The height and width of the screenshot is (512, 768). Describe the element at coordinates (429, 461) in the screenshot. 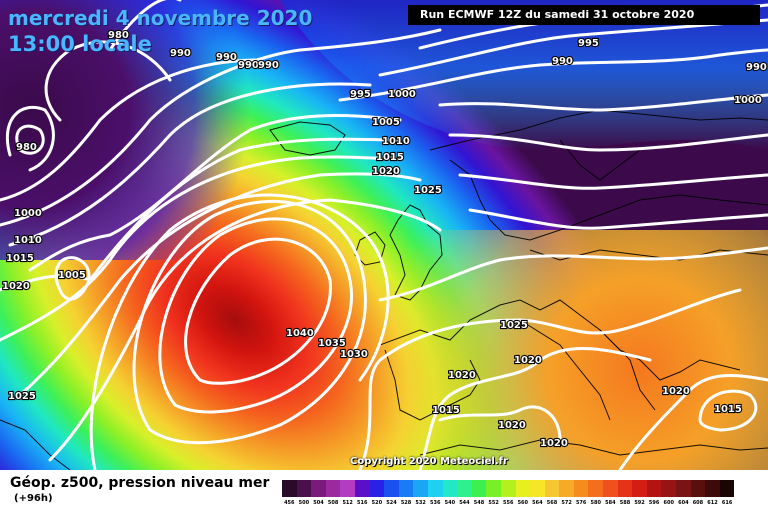

I see `copyright-text: Copyright 2020 Meteociel.fr` at that location.